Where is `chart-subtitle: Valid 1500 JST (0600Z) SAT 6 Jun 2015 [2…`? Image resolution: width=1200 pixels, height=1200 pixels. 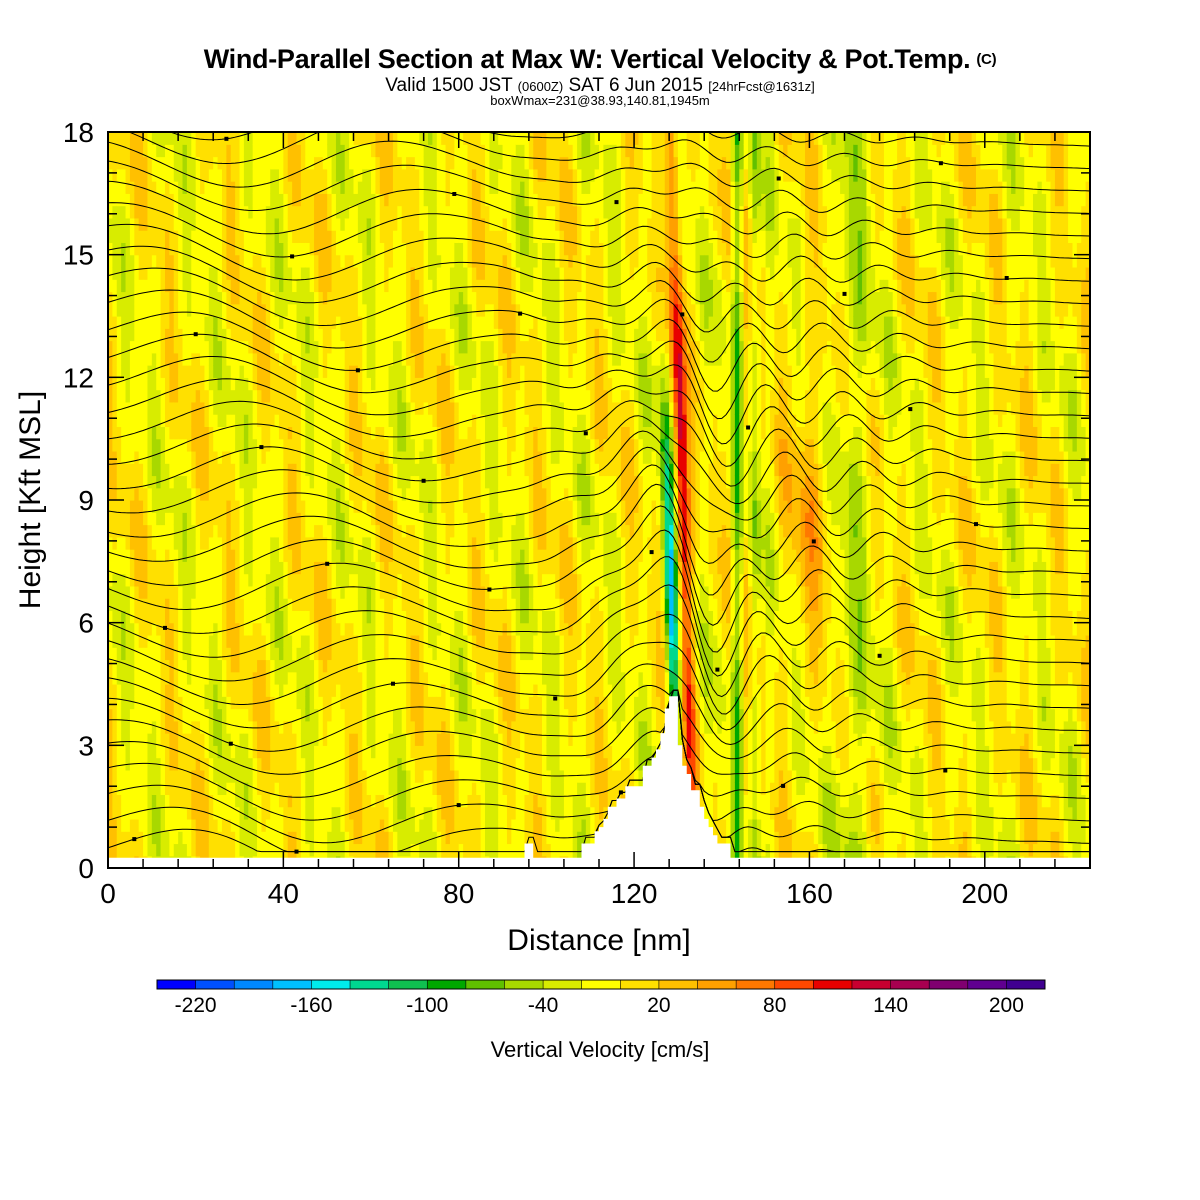 chart-subtitle: Valid 1500 JST (0600Z) SAT 6 Jun 2015 [2… is located at coordinates (600, 85).